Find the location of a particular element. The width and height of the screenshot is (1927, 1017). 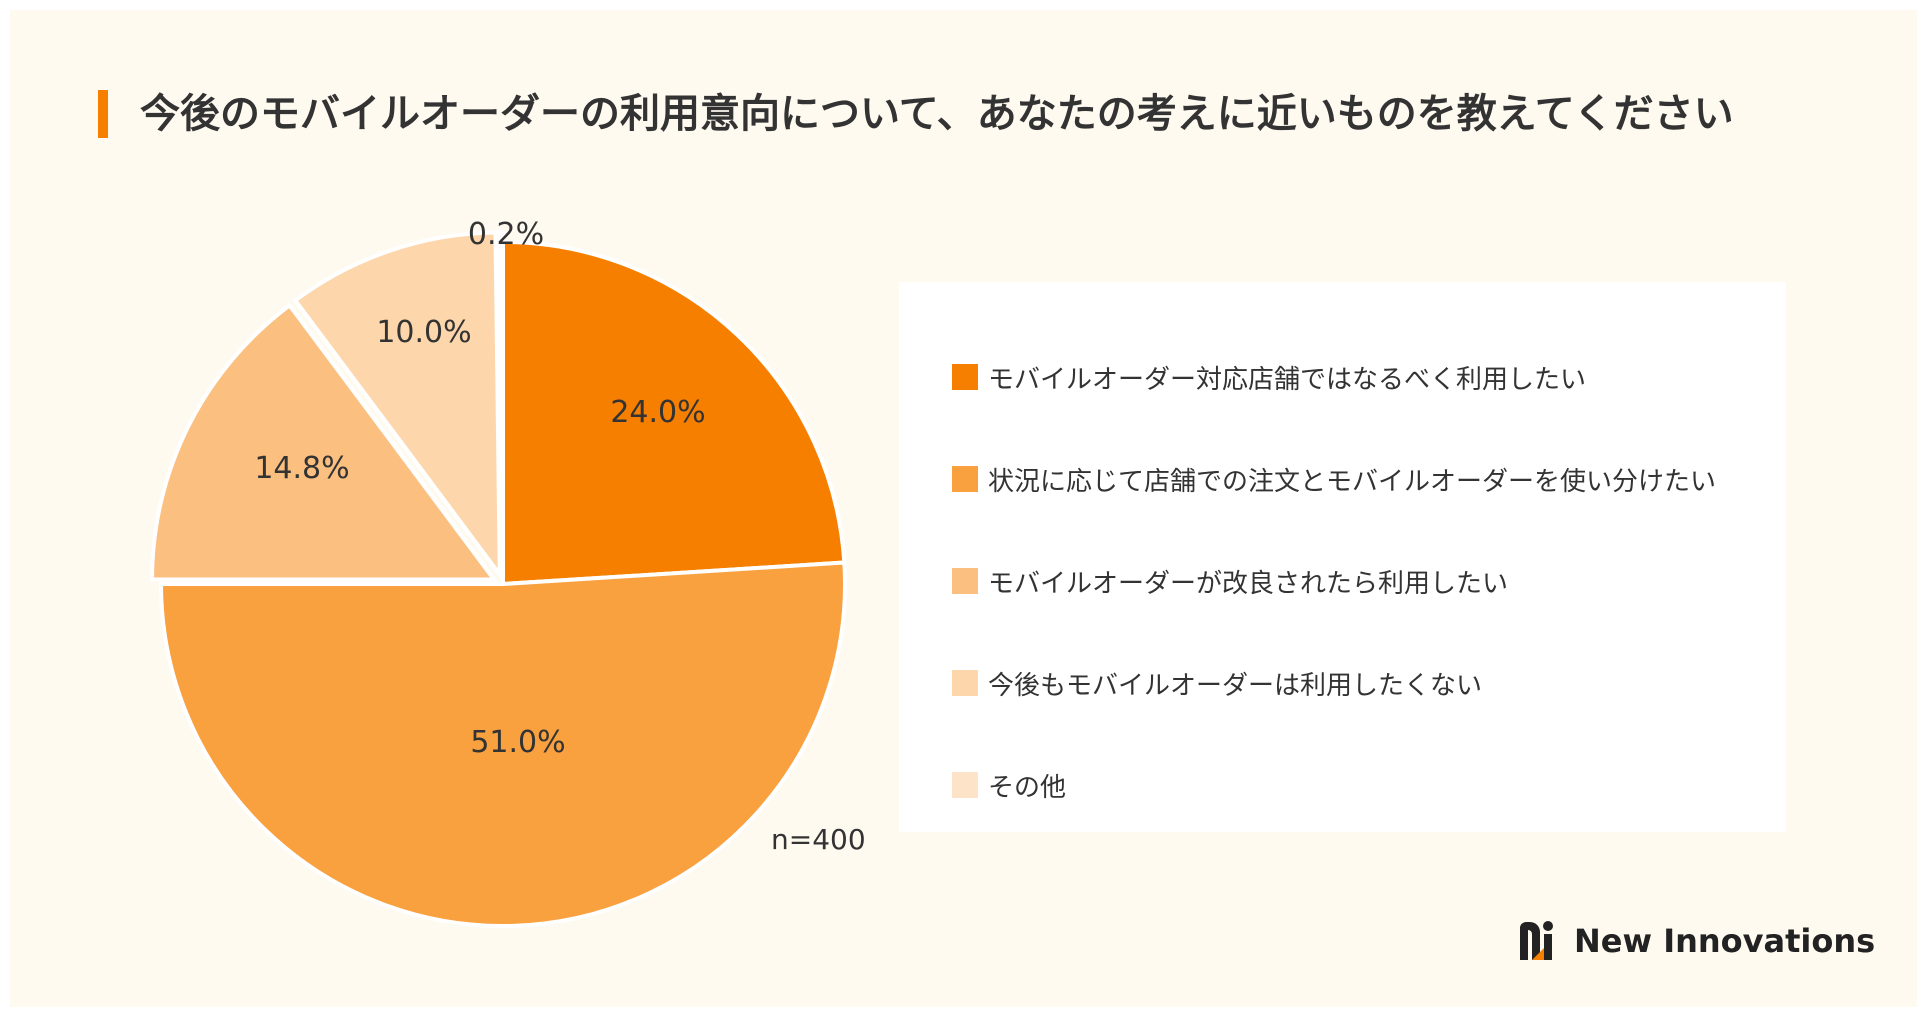

pie-value-label-1: 24.0% is located at coordinates (657, 412).